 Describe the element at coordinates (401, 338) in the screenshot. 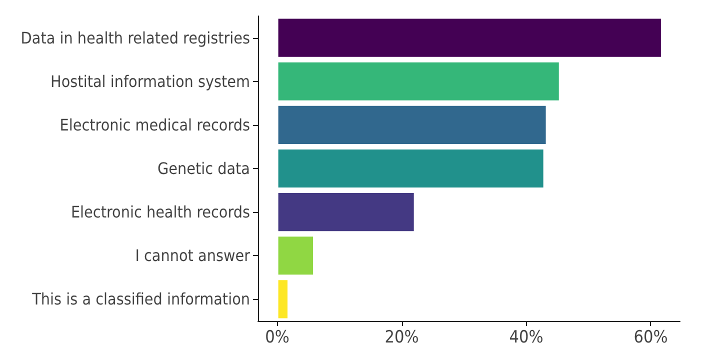

I see `x-tick-label: 20%` at that location.